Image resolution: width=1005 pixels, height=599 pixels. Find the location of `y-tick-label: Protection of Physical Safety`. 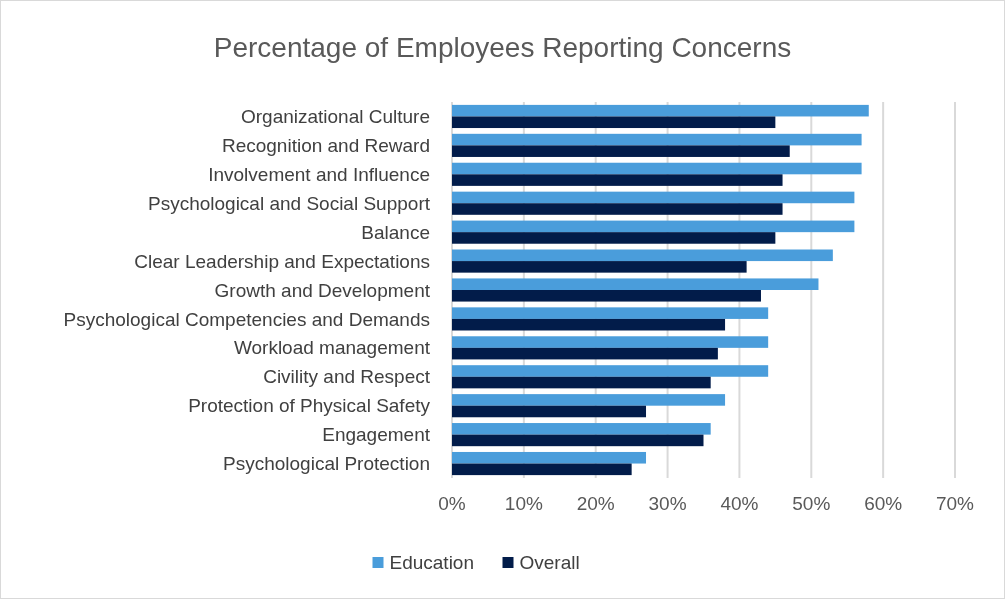

y-tick-label: Protection of Physical Safety is located at coordinates (309, 406).